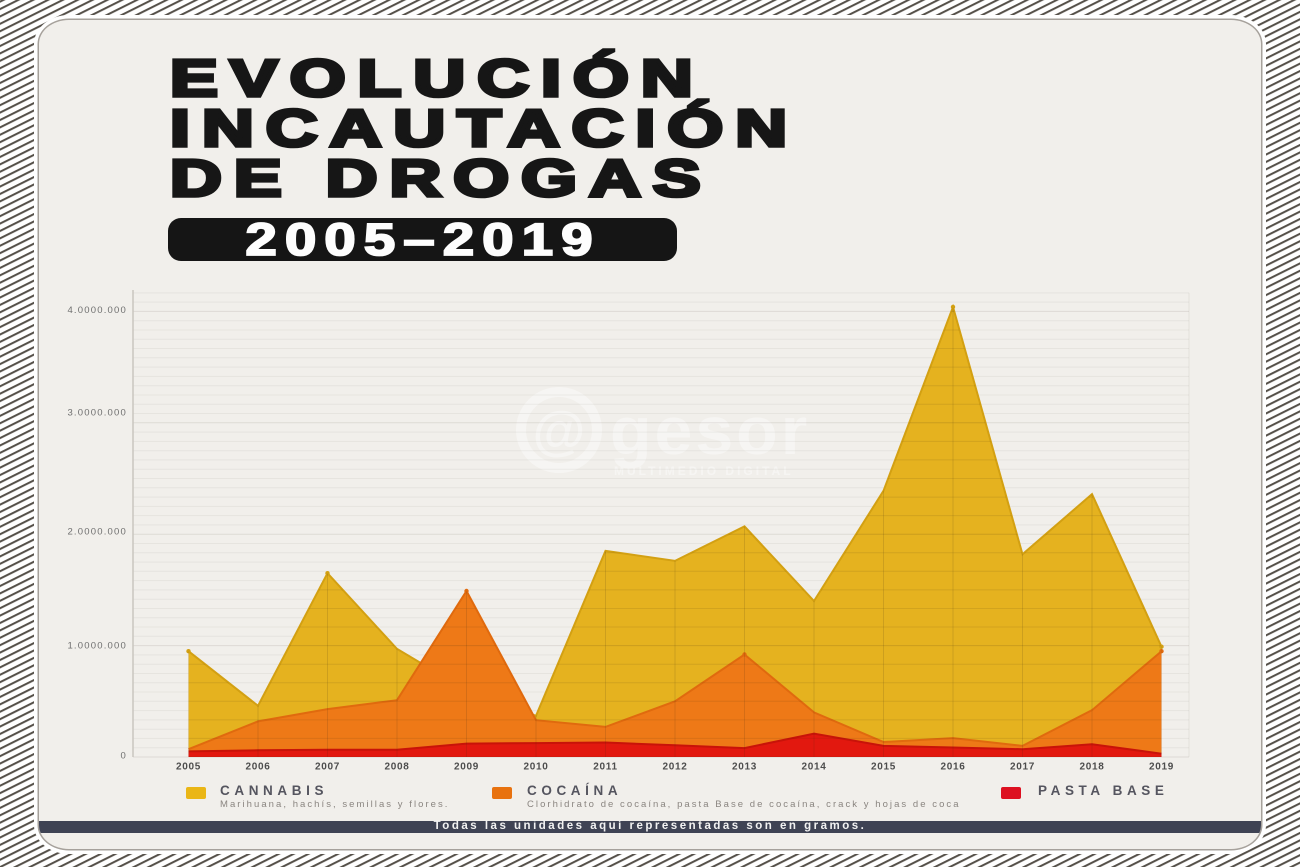  I want to click on svg-text: 2008, so click(396, 767).